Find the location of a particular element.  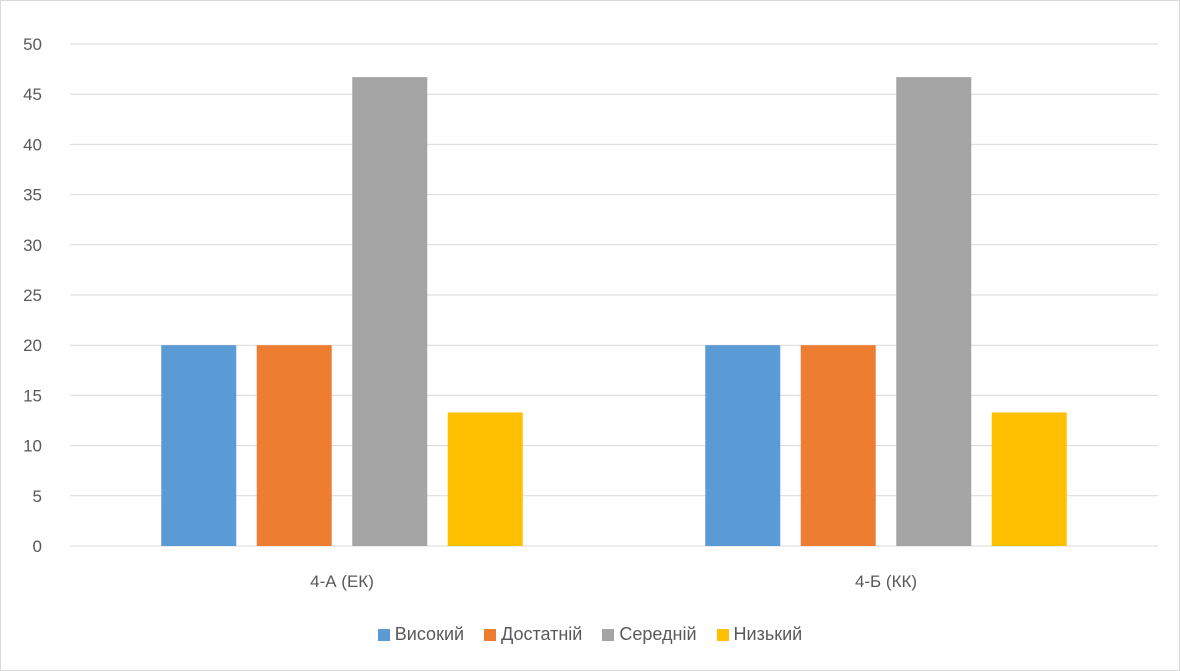

legend-item: Високий is located at coordinates (421, 634).